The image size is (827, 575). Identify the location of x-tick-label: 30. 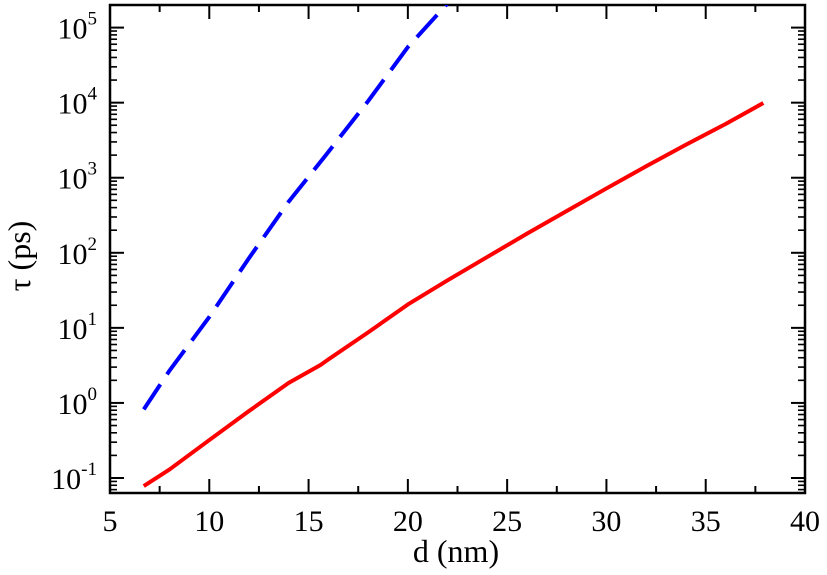
(606, 521).